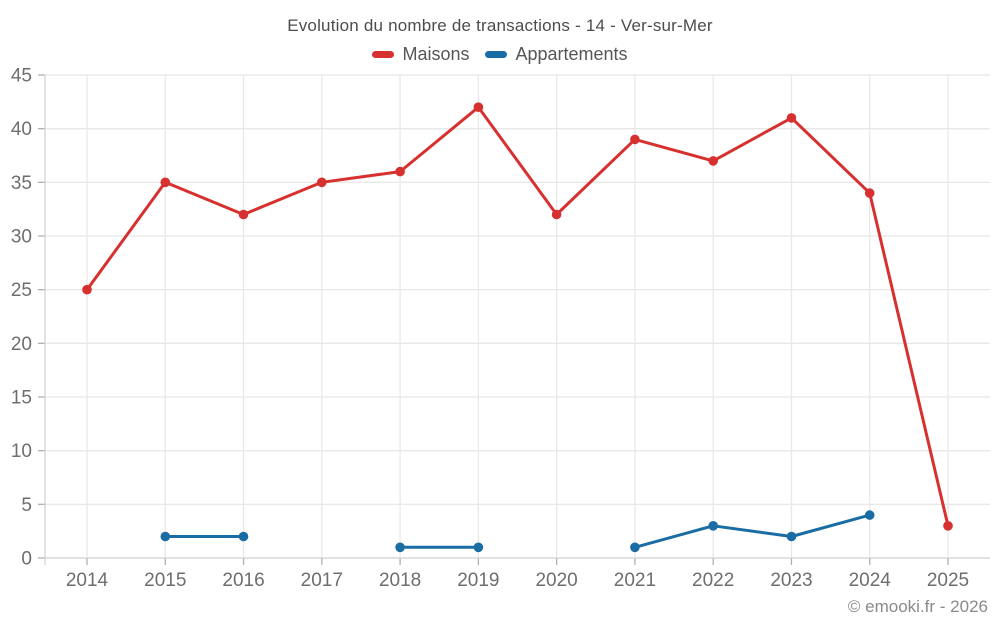  I want to click on appartements-point-2018, so click(400, 547).